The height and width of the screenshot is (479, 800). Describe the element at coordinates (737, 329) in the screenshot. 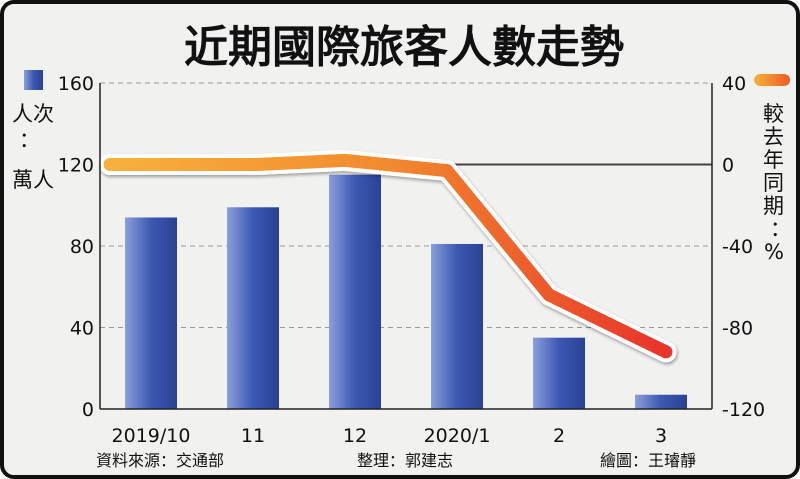

I see `right-tick-label: -80` at that location.